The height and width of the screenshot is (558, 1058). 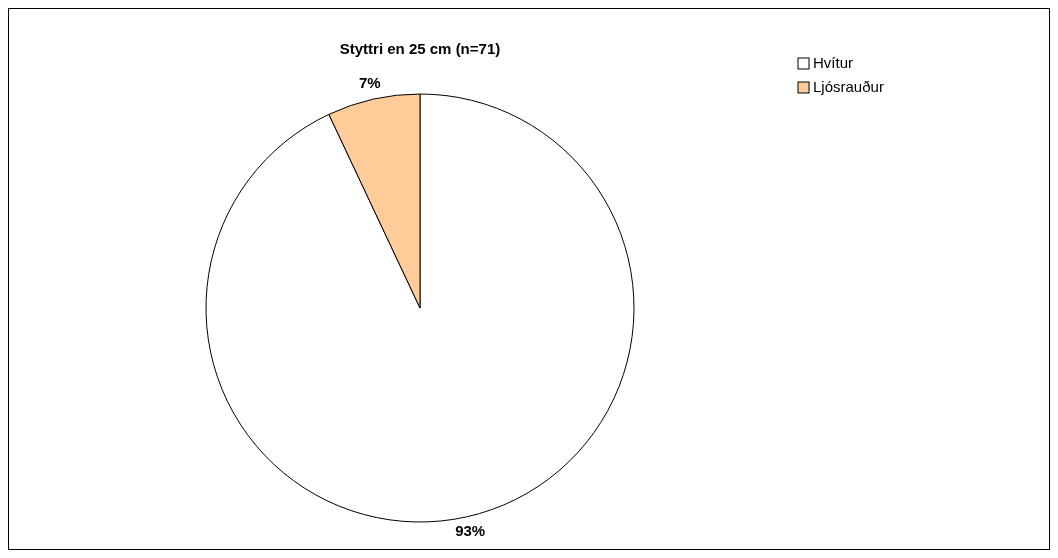 What do you see at coordinates (369, 82) in the screenshot?
I see `data-label: 7%` at bounding box center [369, 82].